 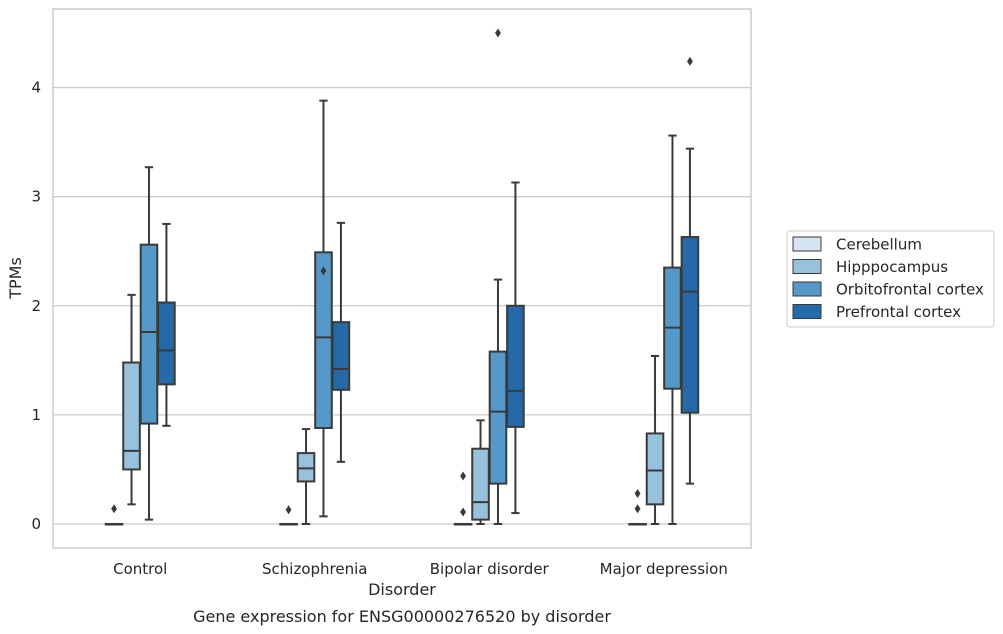 What do you see at coordinates (910, 290) in the screenshot?
I see `legend-label: Orbitofrontal cortex` at bounding box center [910, 290].